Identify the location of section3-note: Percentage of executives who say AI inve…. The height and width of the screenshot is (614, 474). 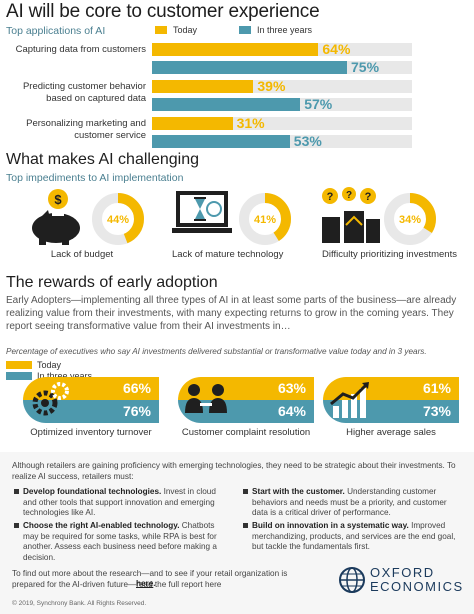
(216, 351).